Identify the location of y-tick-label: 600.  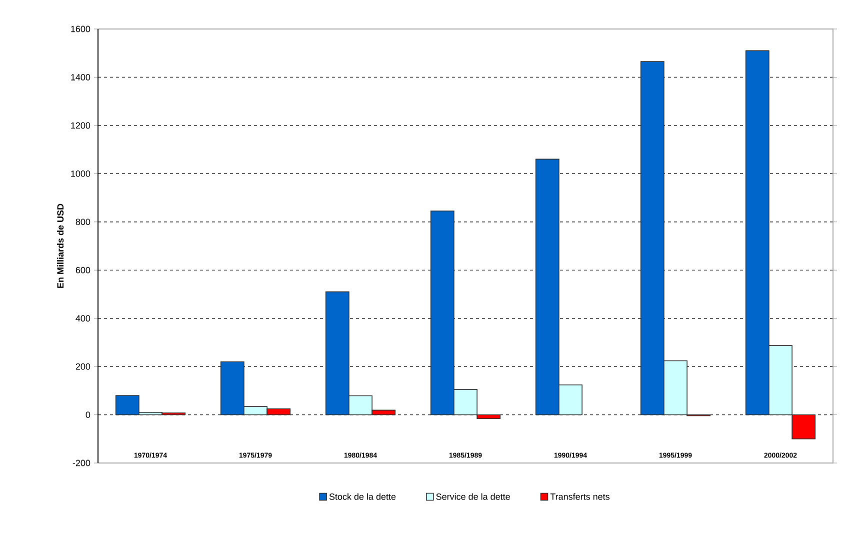
(83, 270).